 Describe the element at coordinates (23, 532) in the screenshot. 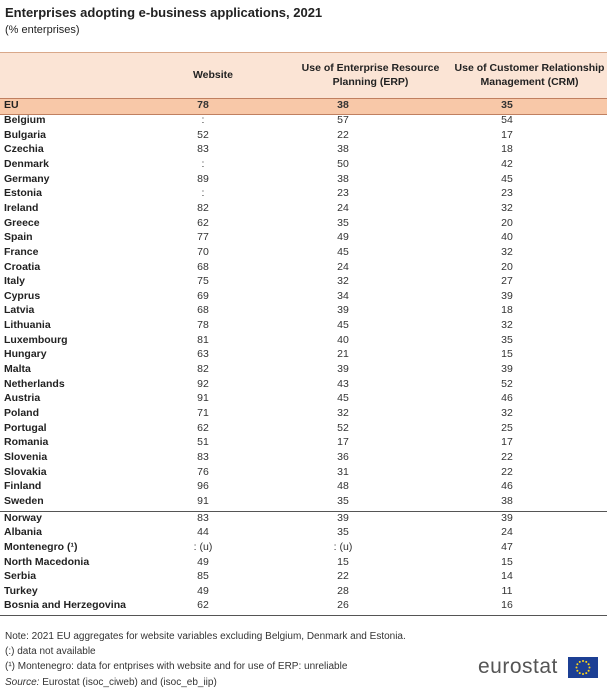

I see `row-label: Albania` at that location.